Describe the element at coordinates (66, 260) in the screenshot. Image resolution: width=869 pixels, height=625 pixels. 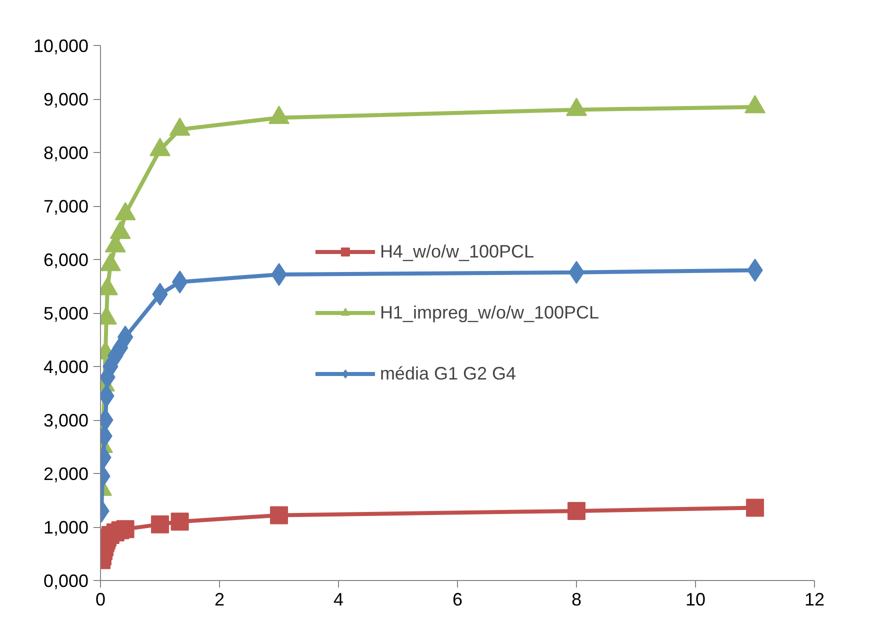
I see `y-tick-label: 6,000` at that location.